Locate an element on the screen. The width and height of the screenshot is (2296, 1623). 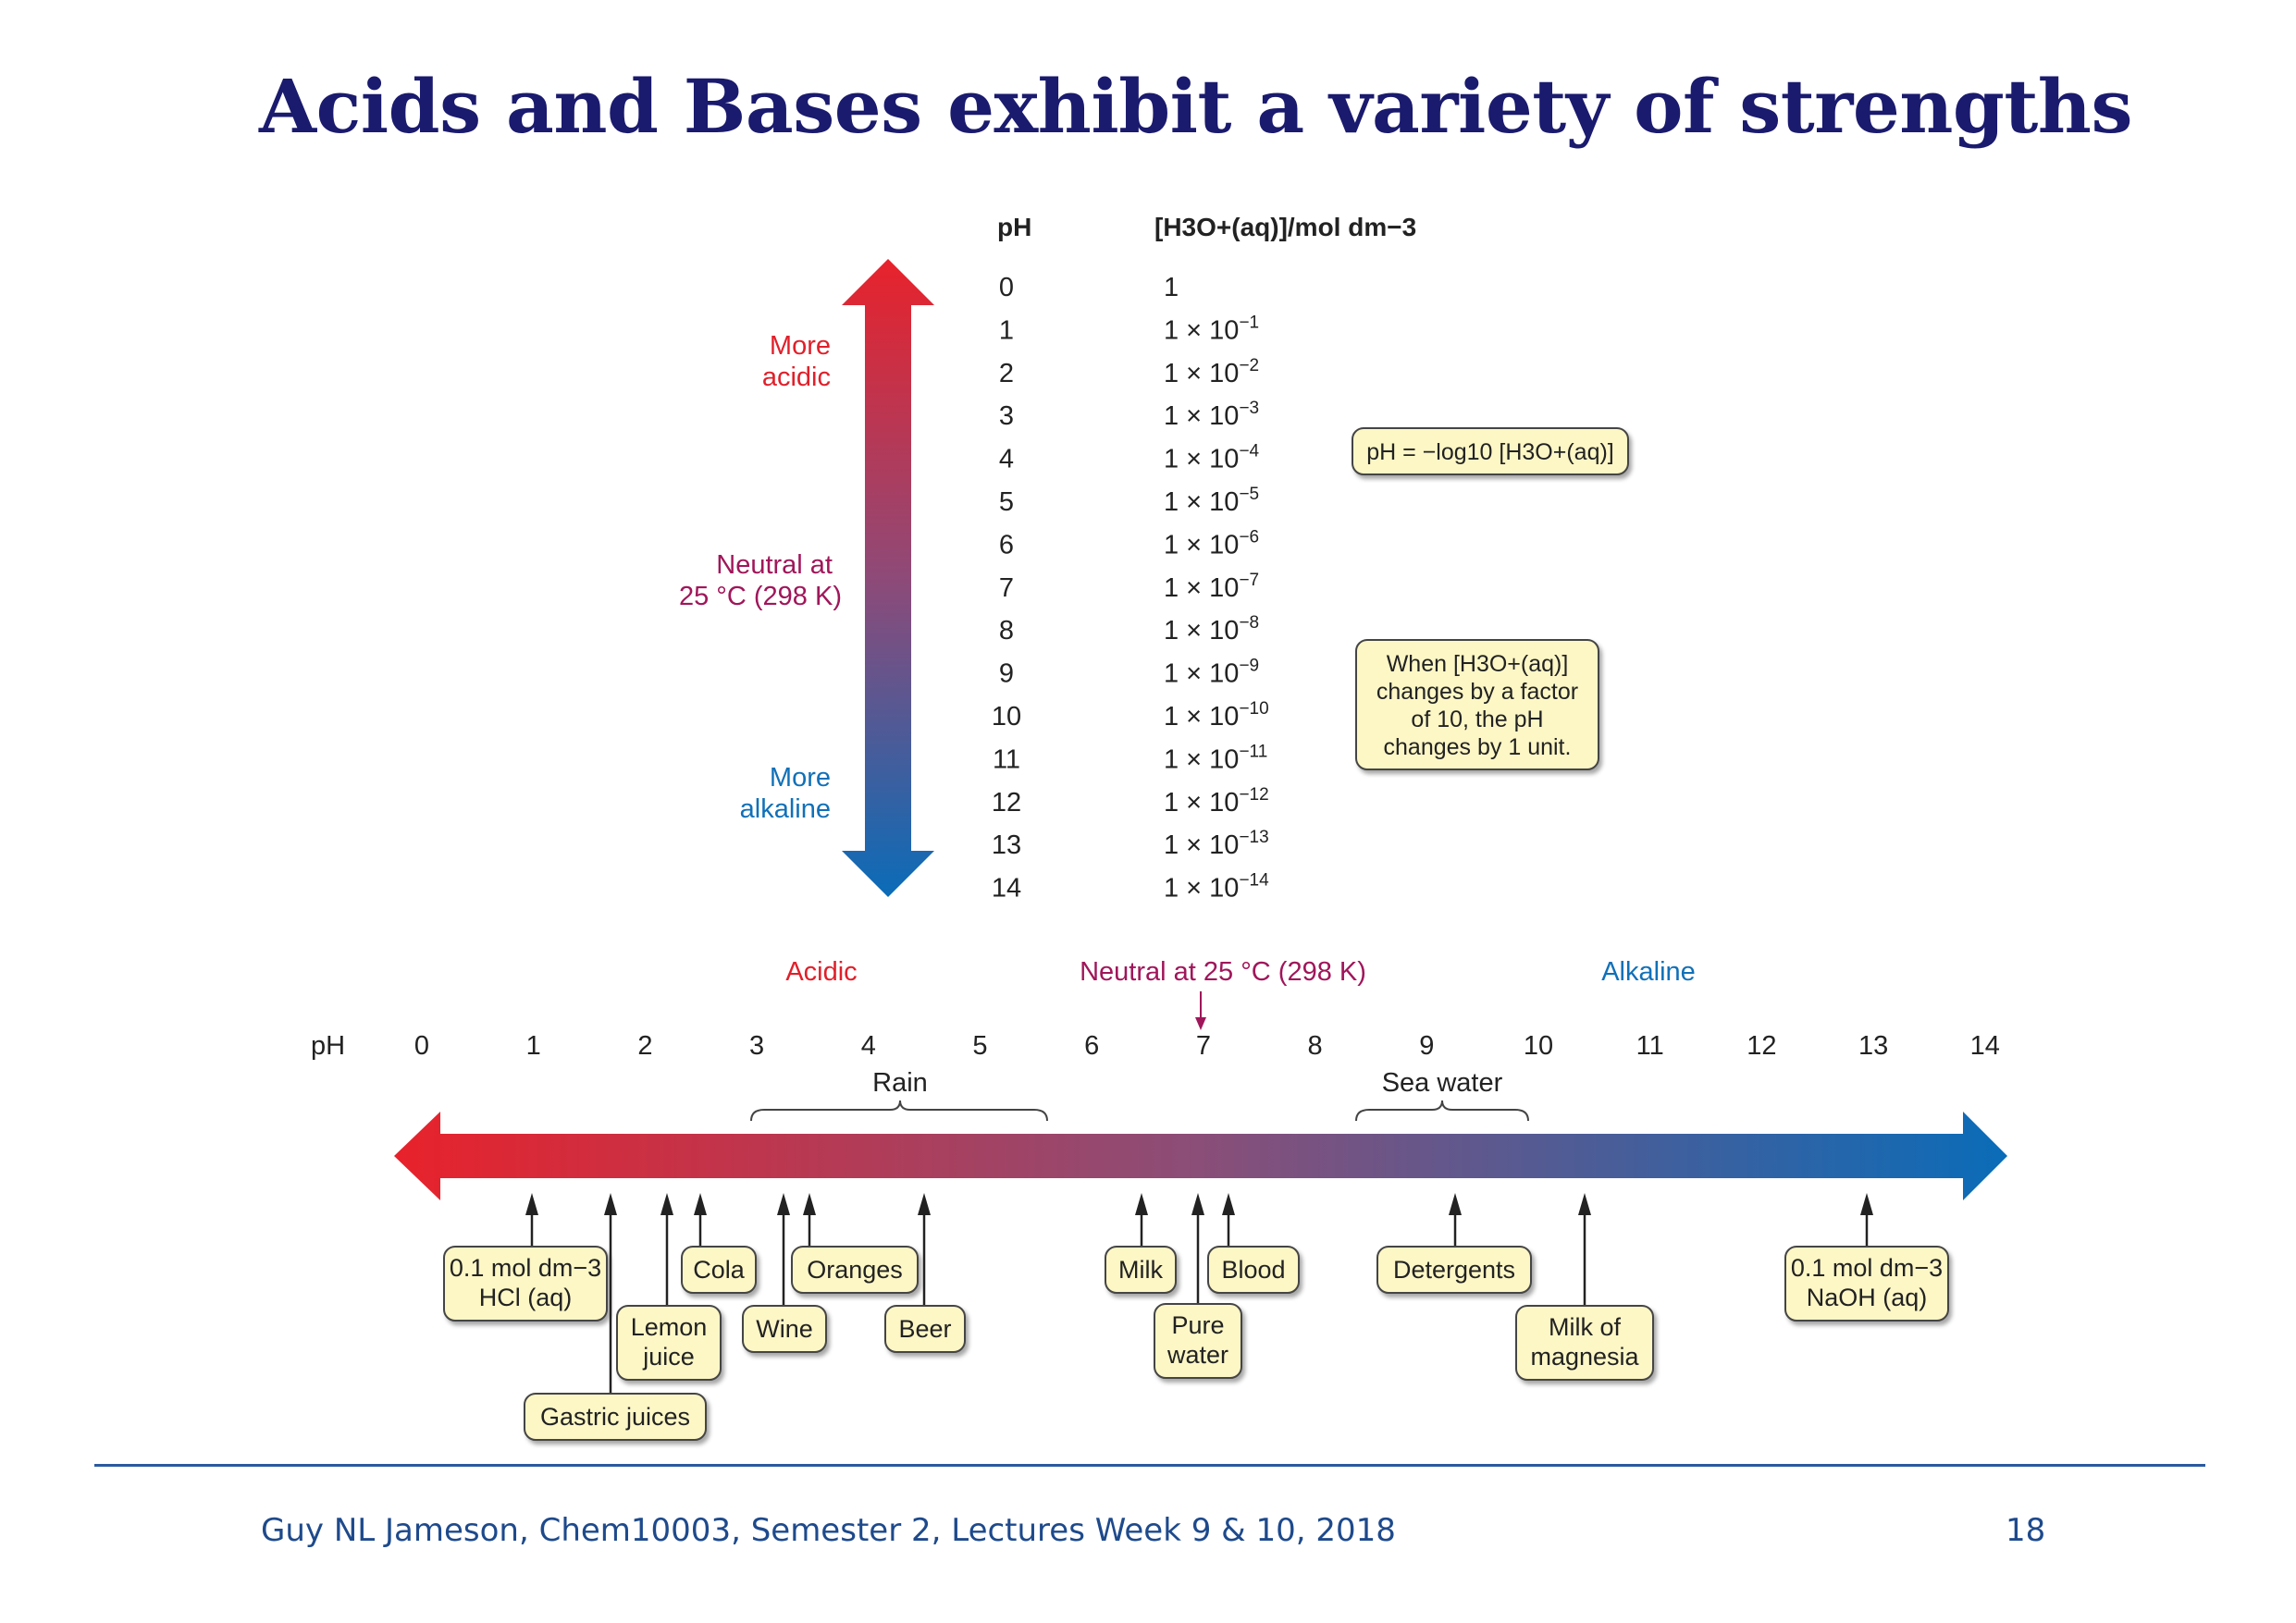
ph-value: 13 is located at coordinates (1006, 845).